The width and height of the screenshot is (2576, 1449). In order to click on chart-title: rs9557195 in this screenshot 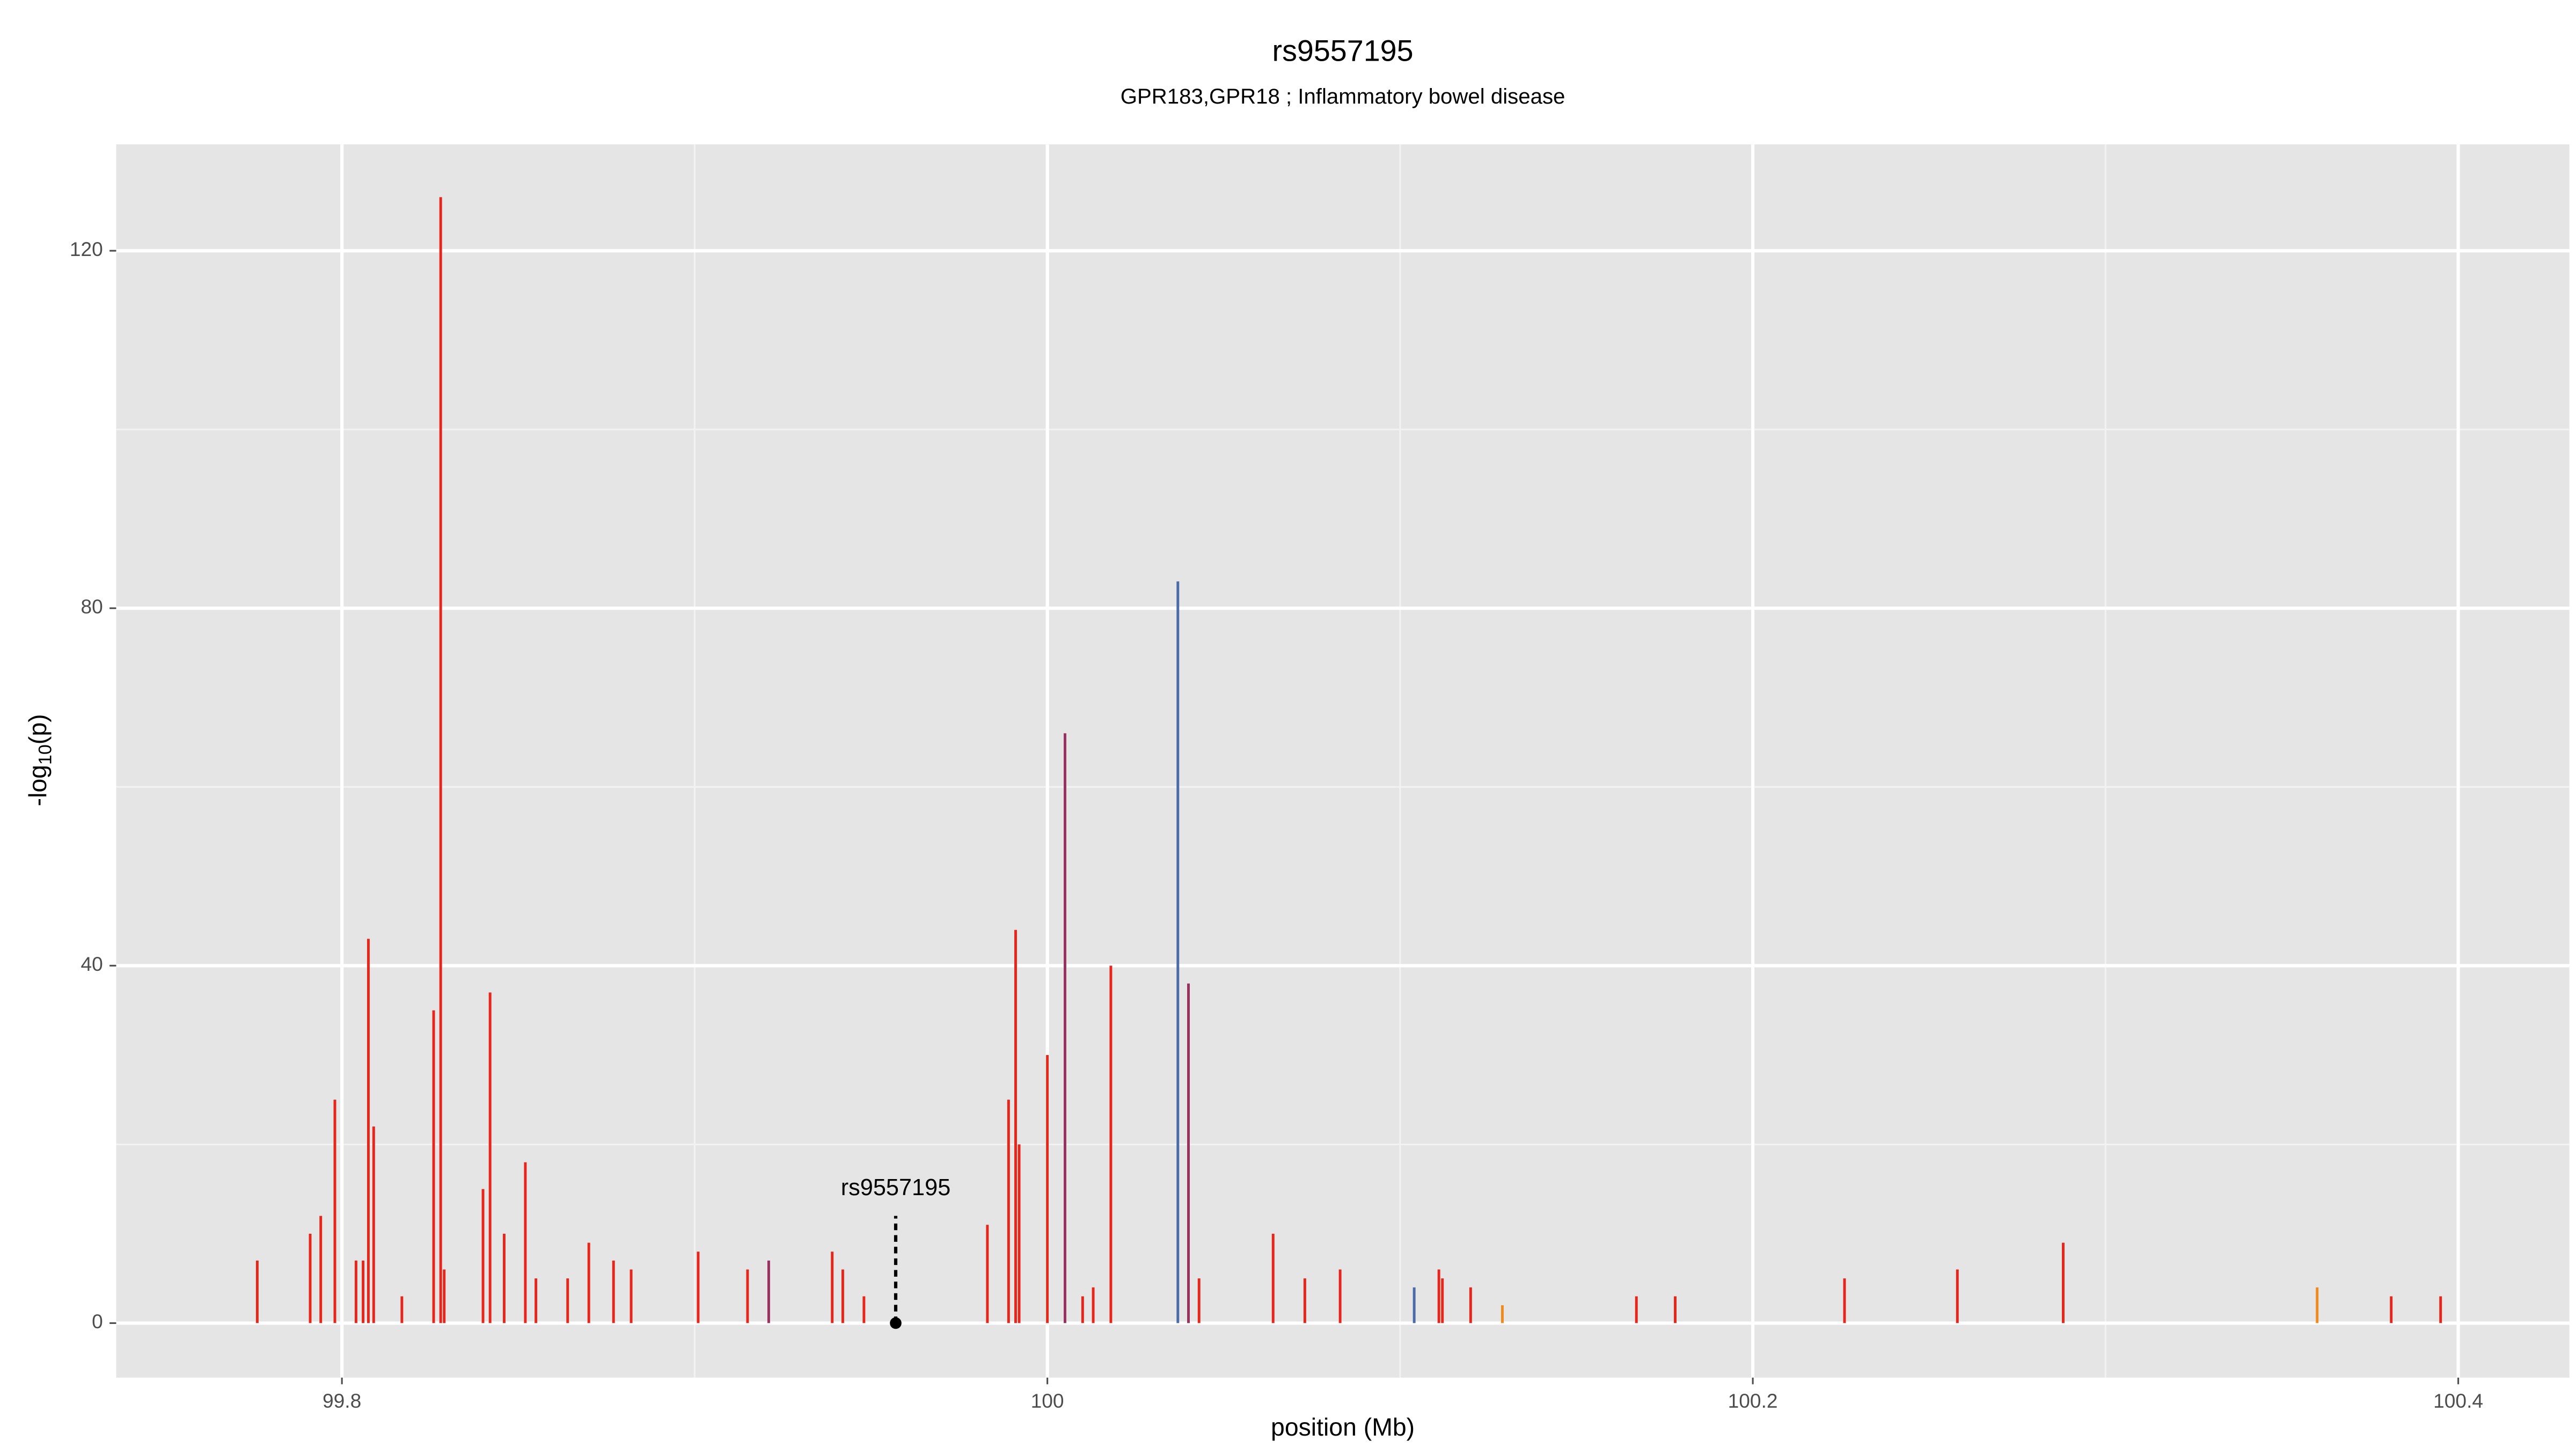, I will do `click(1343, 51)`.